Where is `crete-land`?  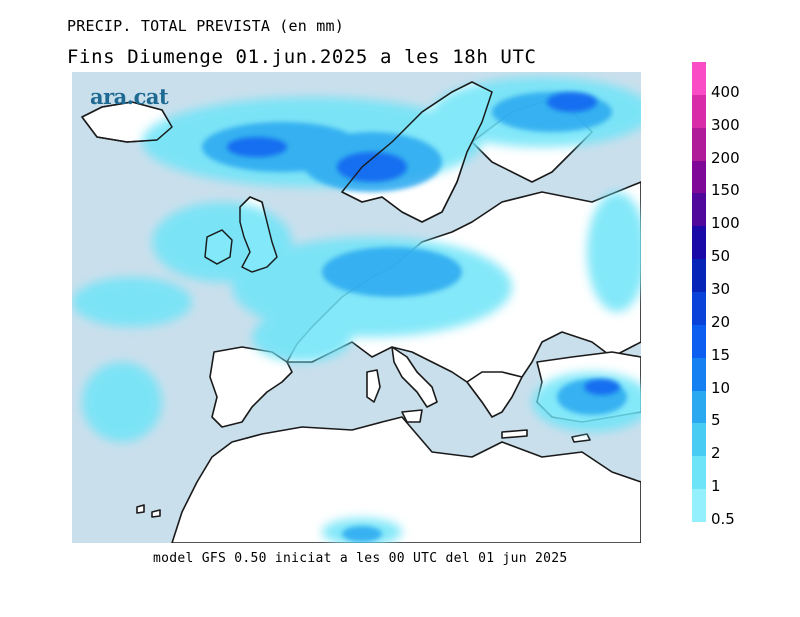
crete-land is located at coordinates (514, 434).